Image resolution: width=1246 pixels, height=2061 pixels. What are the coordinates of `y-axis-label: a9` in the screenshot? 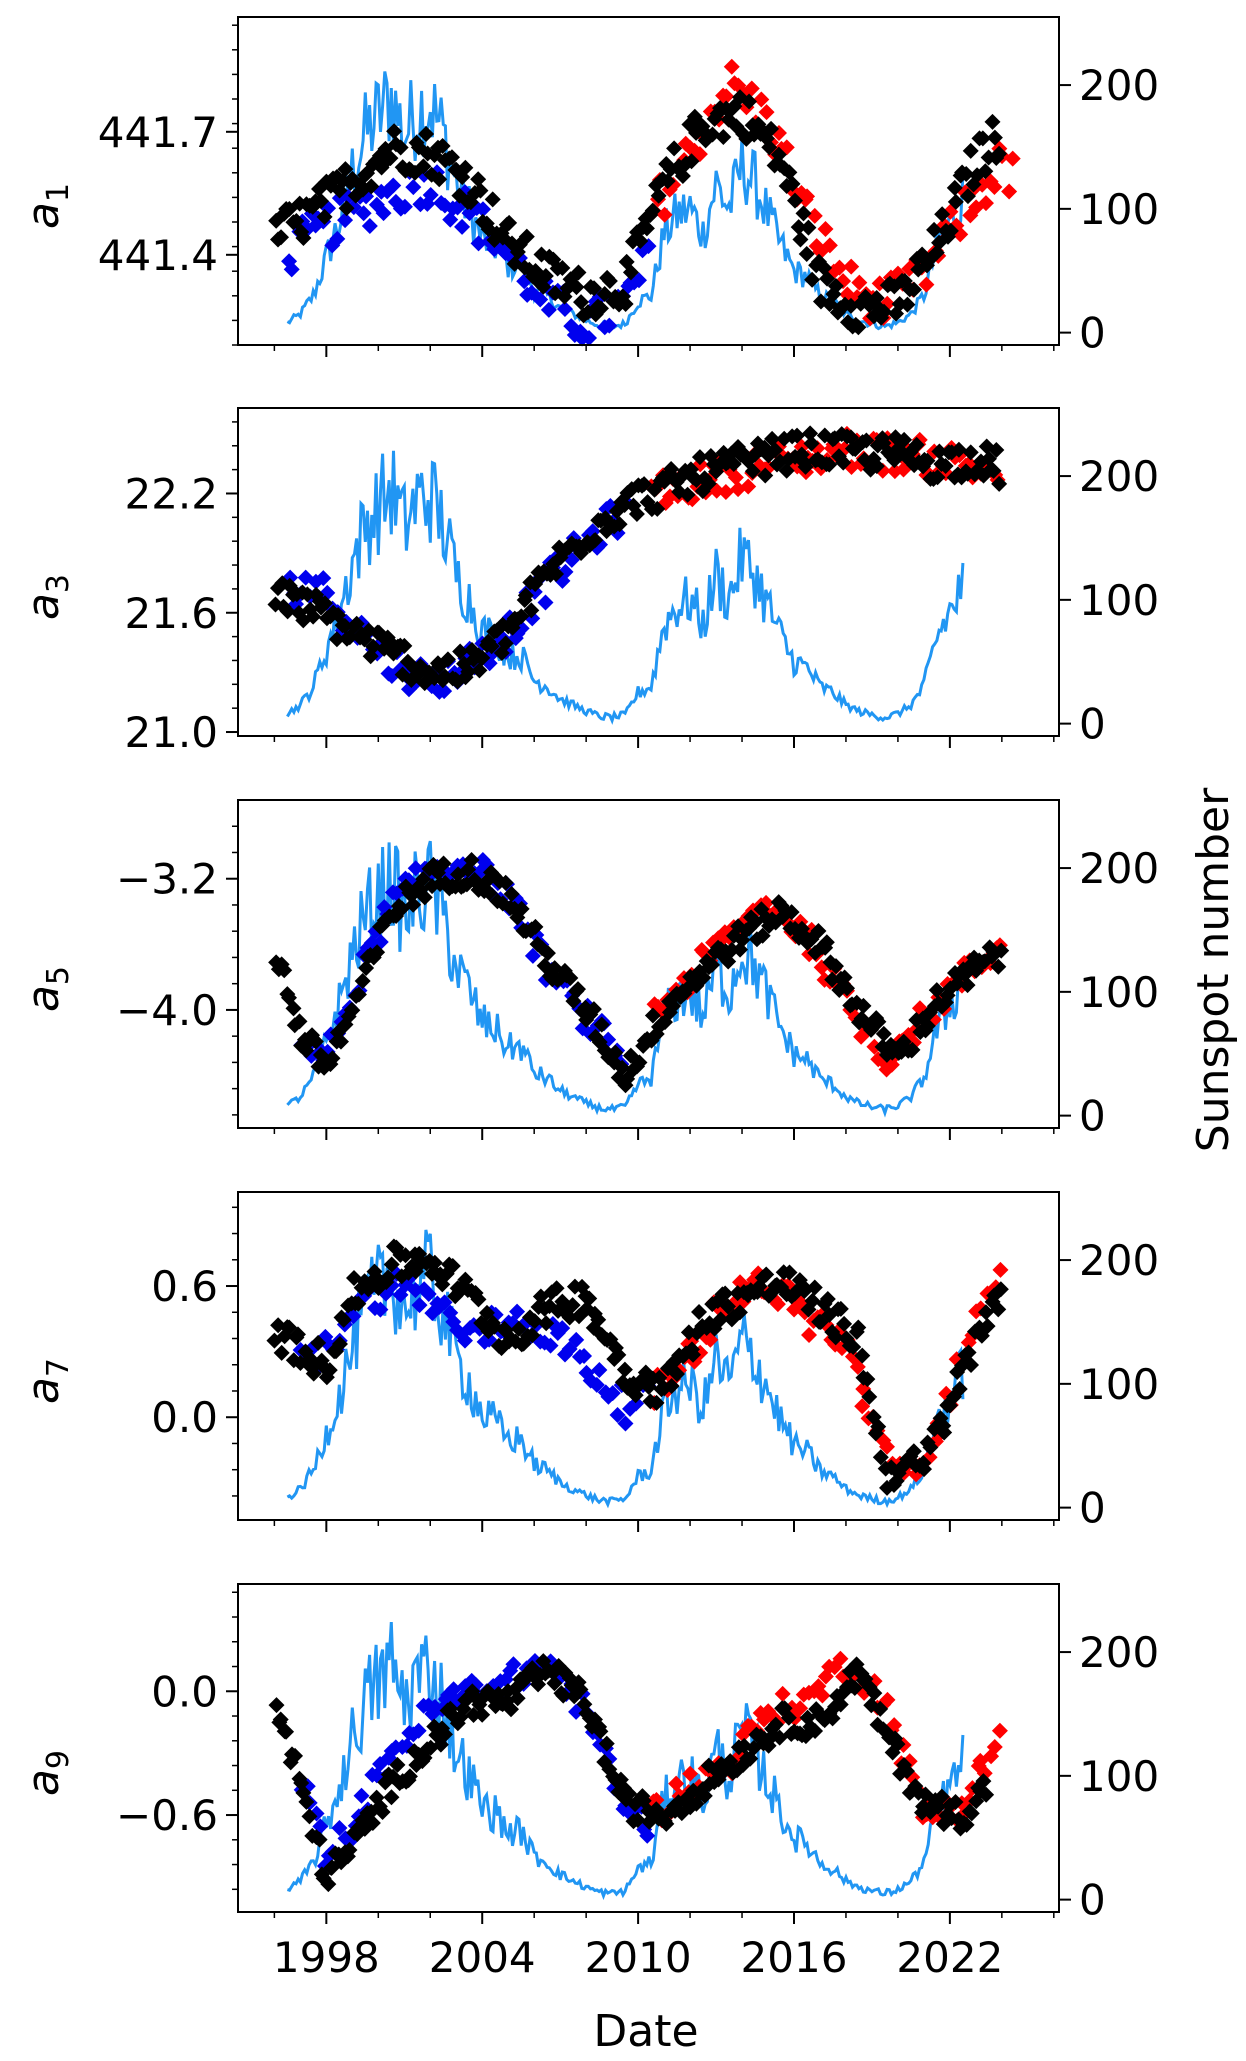 It's located at (47, 1773).